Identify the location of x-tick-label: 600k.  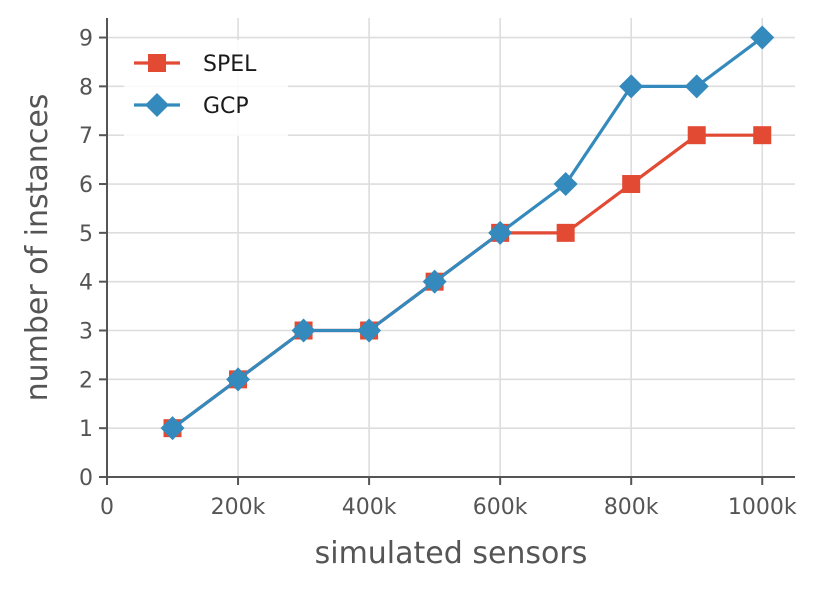
(500, 507).